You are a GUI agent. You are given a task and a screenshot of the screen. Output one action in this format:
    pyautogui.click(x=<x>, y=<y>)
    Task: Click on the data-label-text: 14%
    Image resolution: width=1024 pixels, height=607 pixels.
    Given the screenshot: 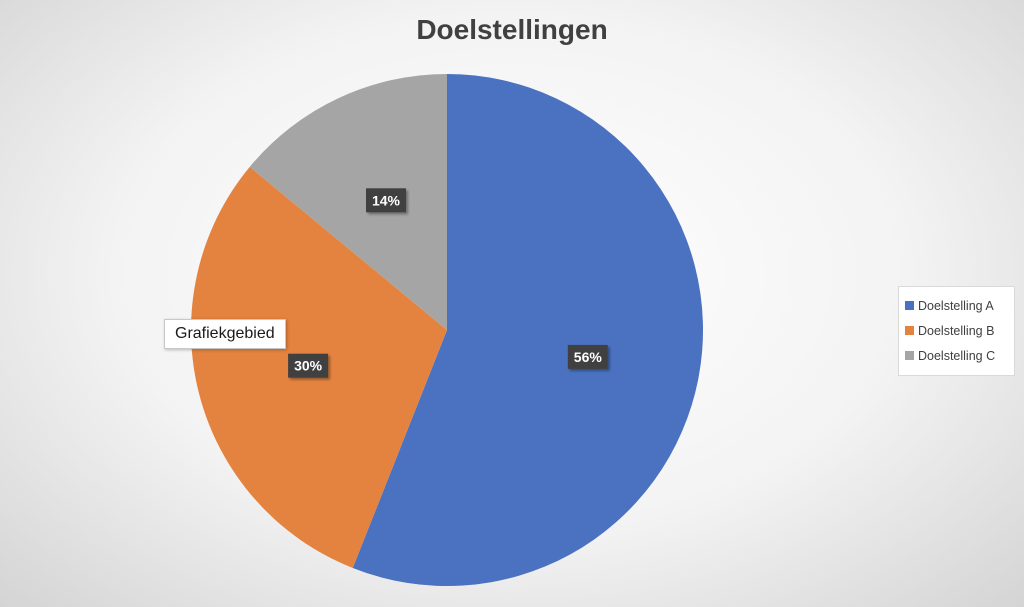 What is the action you would take?
    pyautogui.click(x=386, y=200)
    